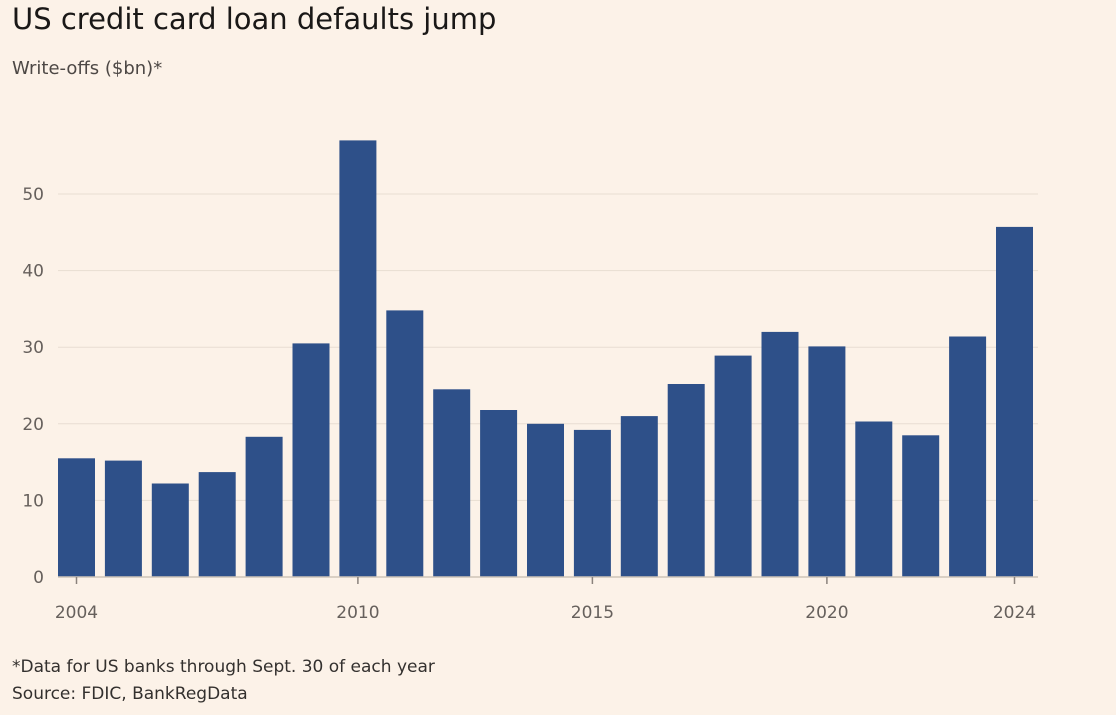 The height and width of the screenshot is (715, 1116). Describe the element at coordinates (217, 524) in the screenshot. I see `bar-2007` at that location.